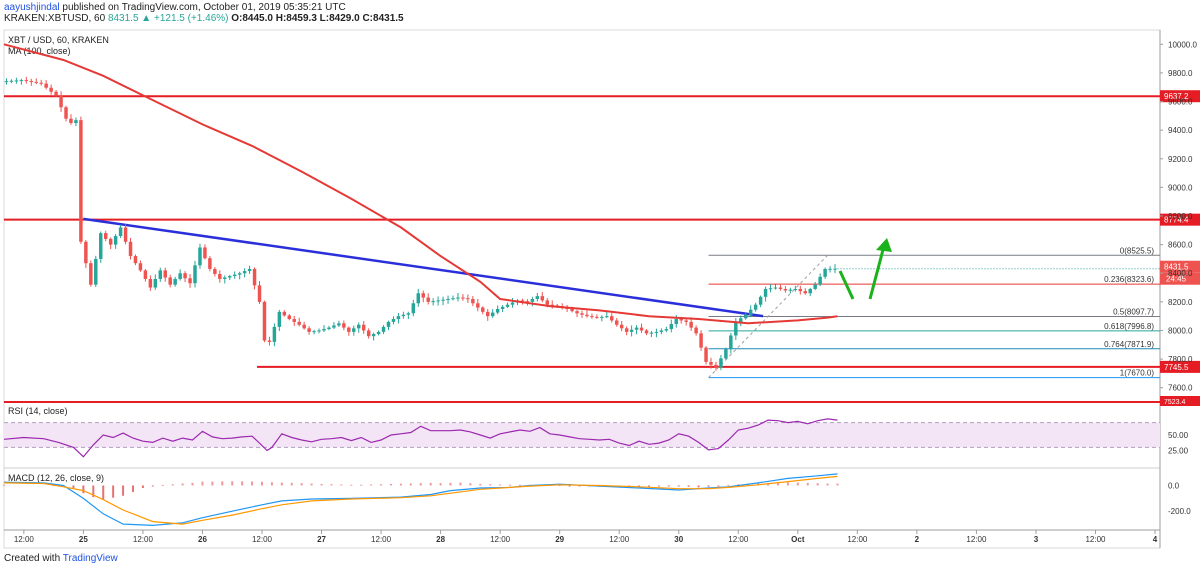  I want to click on rsi-tick-label: 50.00, so click(1178, 435).